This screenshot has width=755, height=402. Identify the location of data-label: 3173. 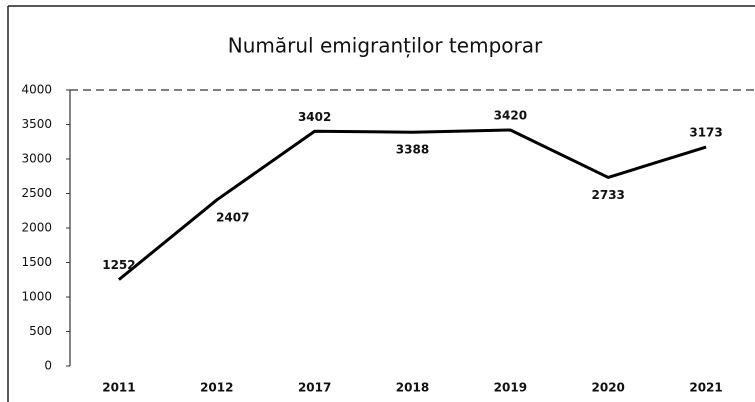
(705, 133).